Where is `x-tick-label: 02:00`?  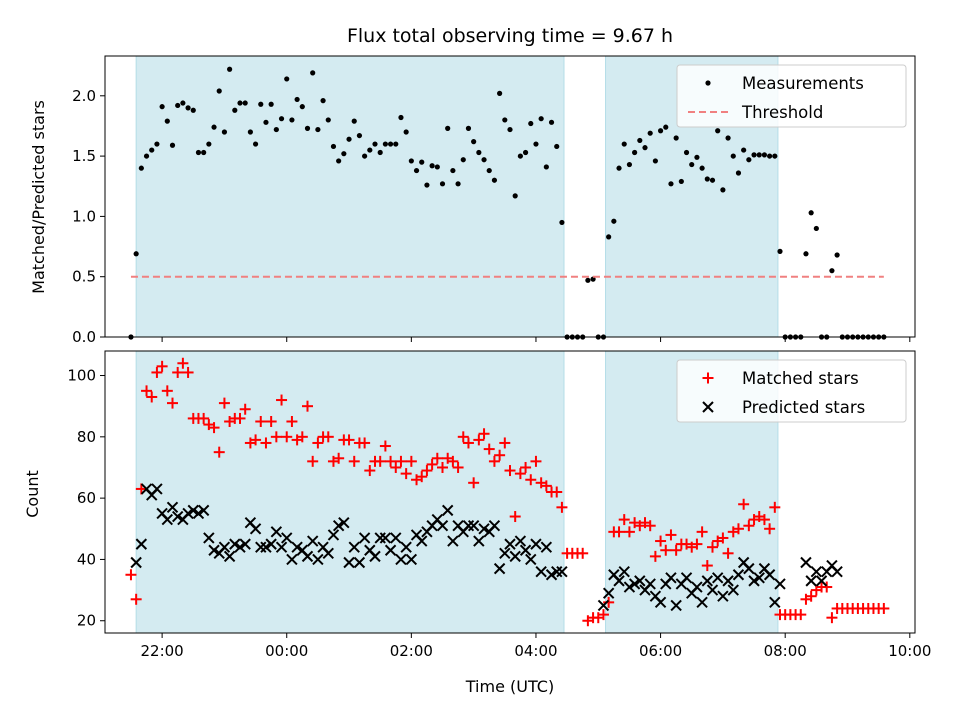 x-tick-label: 02:00 is located at coordinates (411, 651).